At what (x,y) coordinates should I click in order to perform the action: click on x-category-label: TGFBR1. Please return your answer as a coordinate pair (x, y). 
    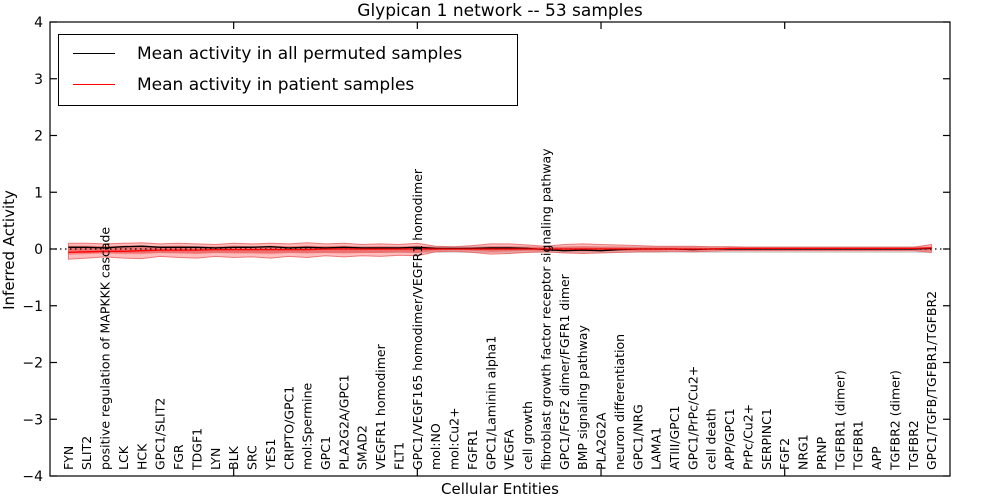
    Looking at the image, I should click on (858, 445).